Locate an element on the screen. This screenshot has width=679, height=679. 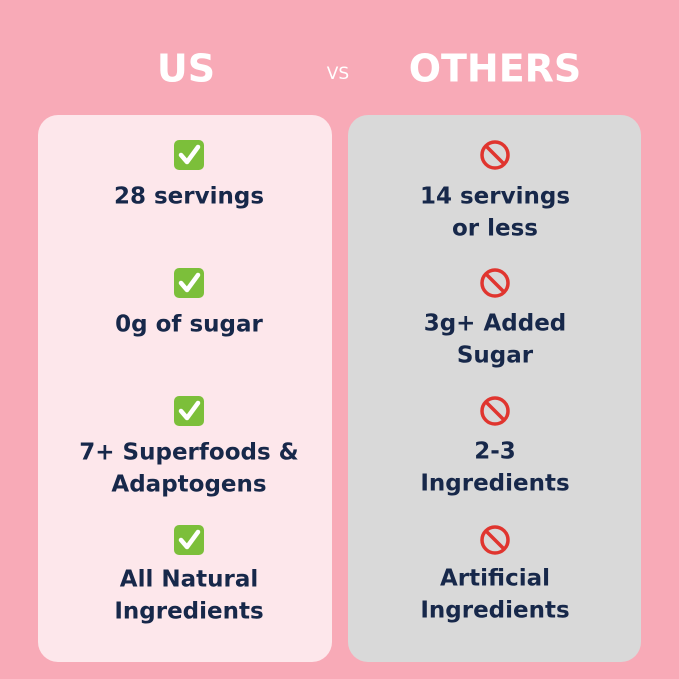
others-heading: OTHERS is located at coordinates (495, 69).